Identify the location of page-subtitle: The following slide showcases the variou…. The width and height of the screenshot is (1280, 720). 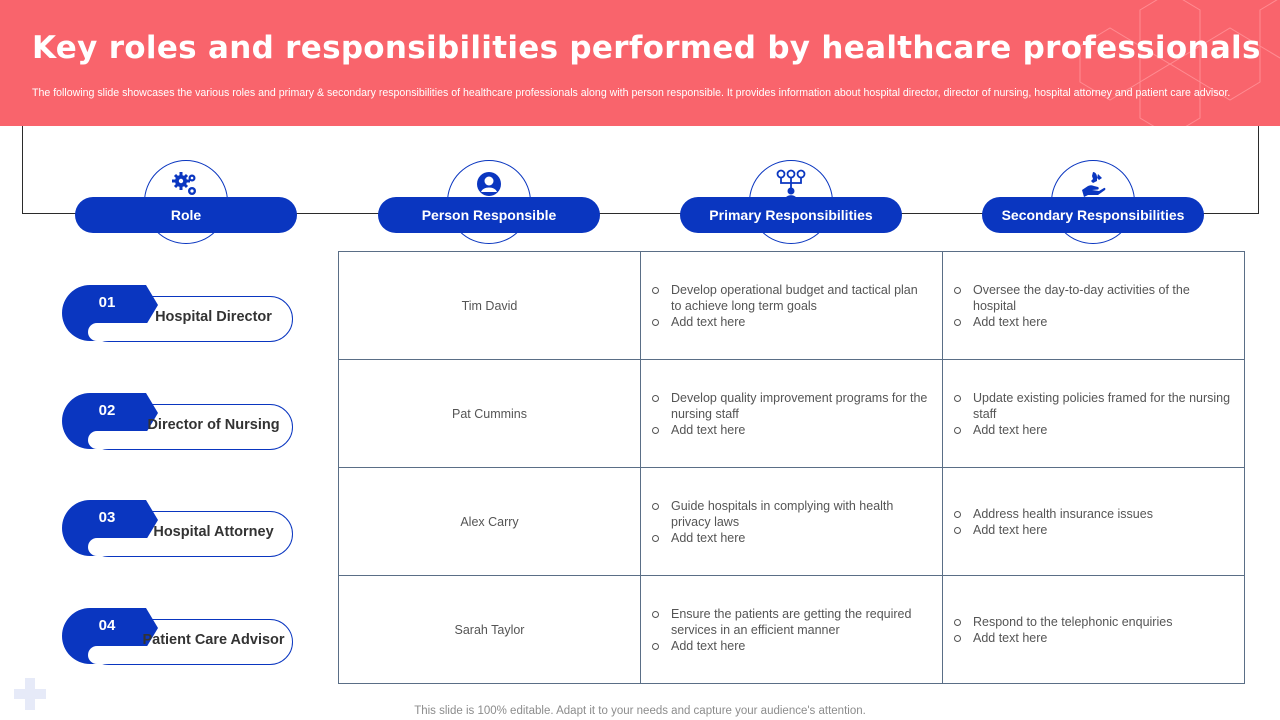
(631, 93).